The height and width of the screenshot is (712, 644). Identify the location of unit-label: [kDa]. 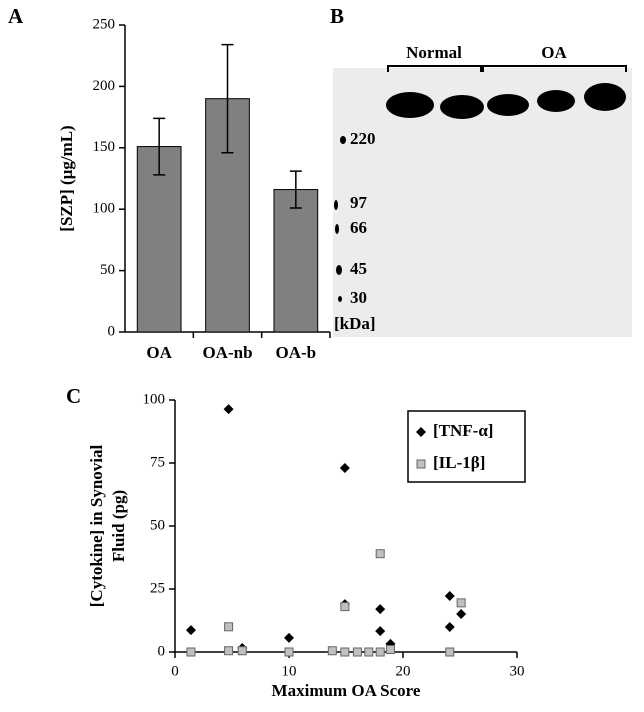
(355, 323).